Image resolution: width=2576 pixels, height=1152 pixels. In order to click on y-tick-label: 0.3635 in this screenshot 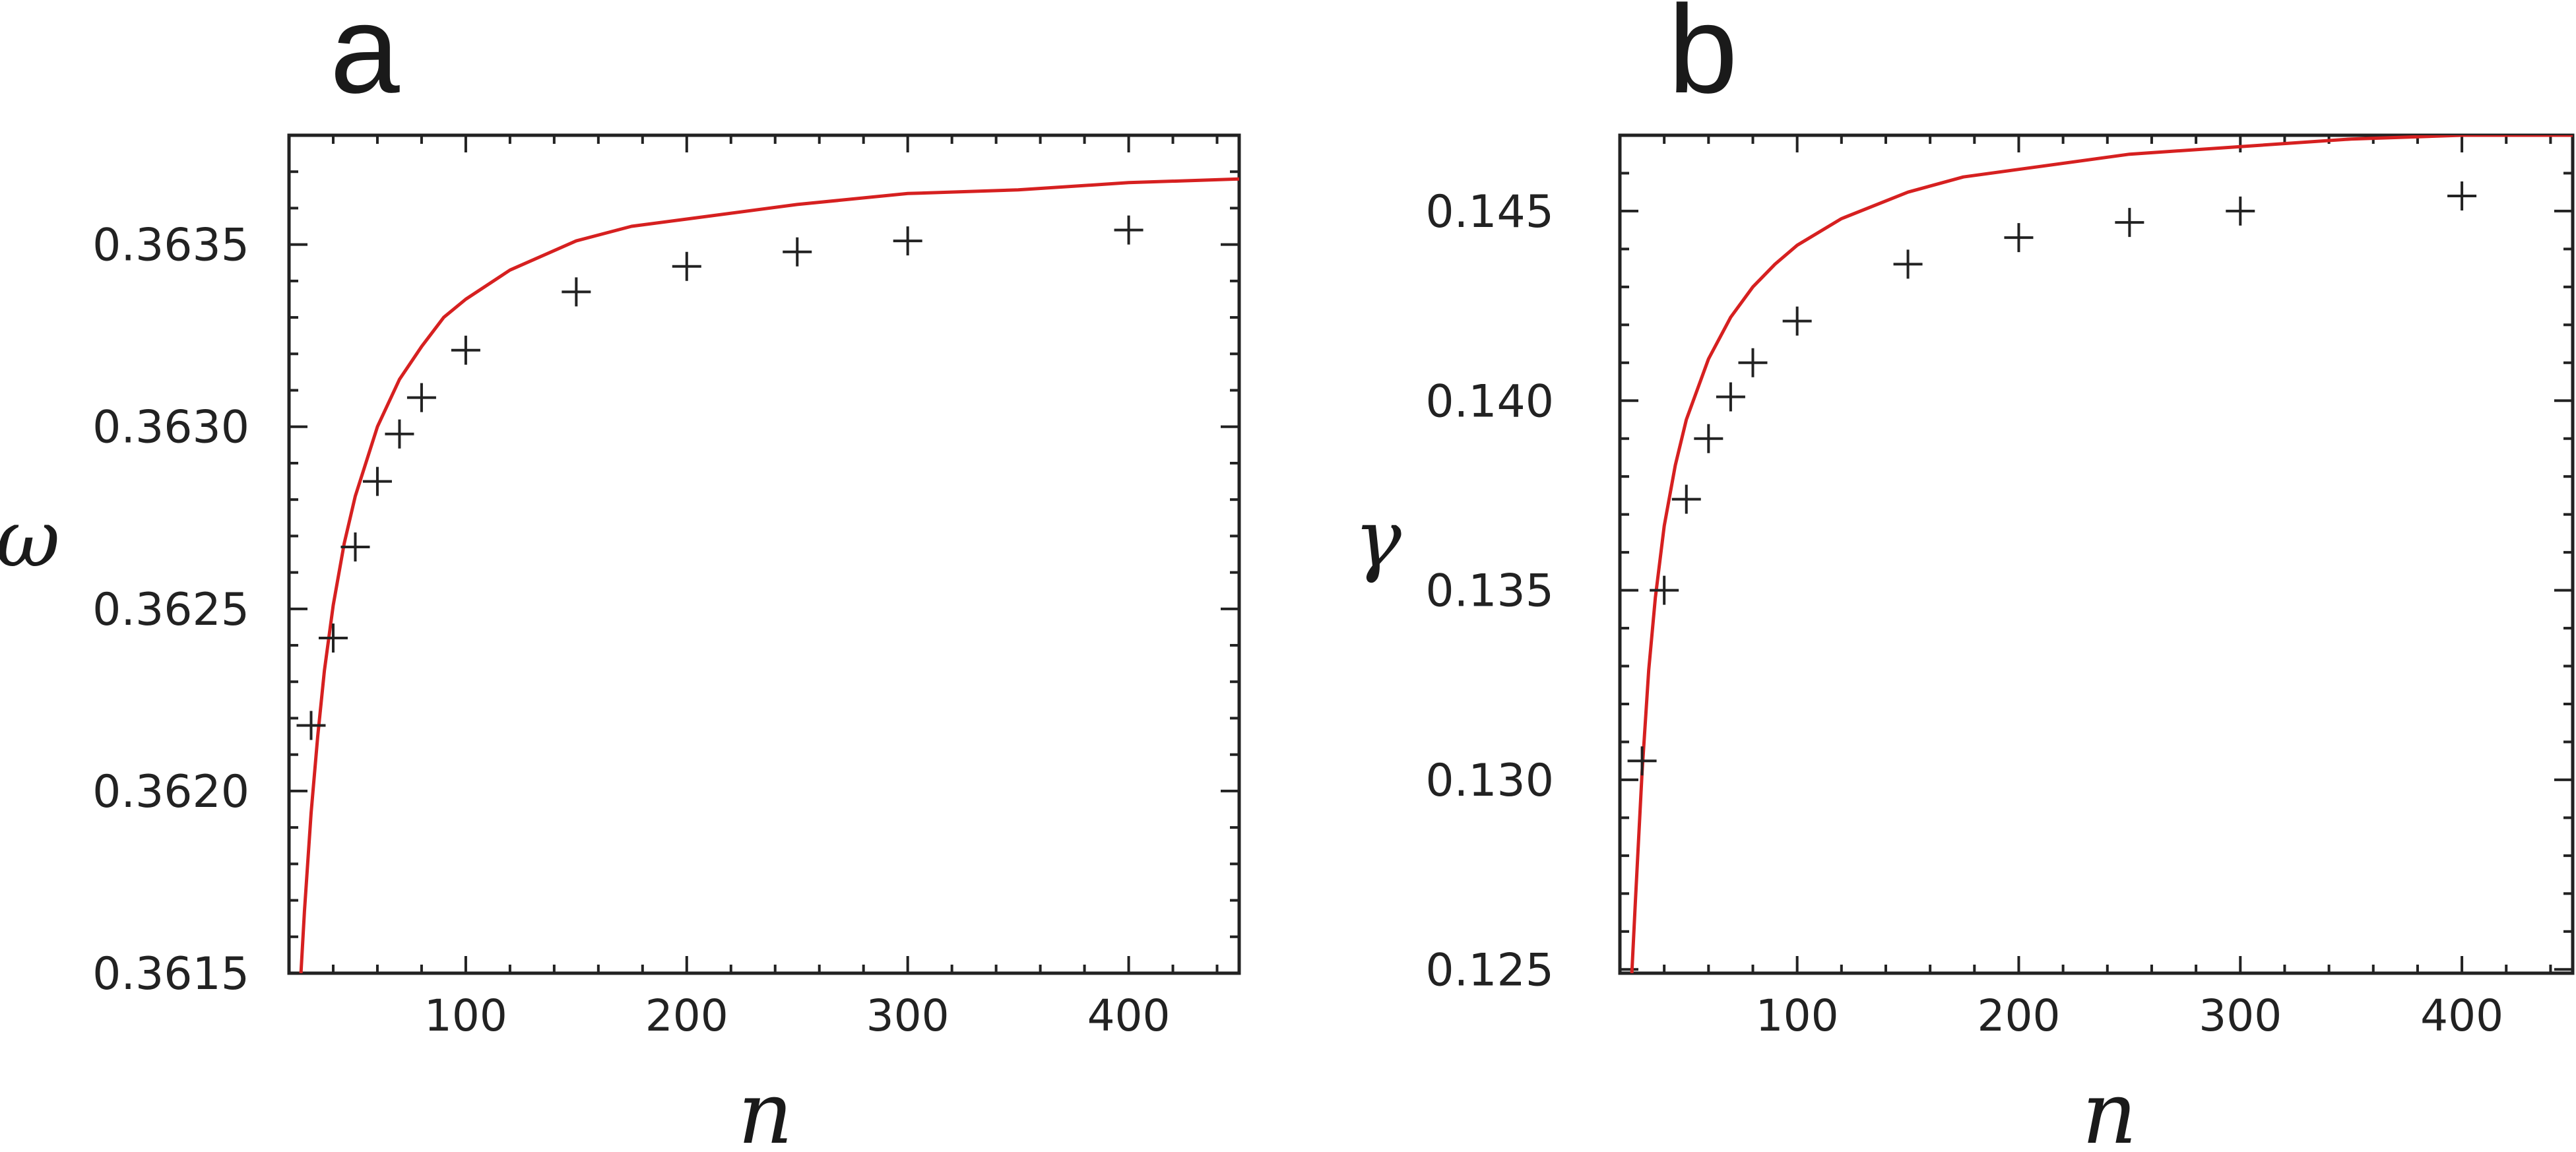, I will do `click(170, 246)`.